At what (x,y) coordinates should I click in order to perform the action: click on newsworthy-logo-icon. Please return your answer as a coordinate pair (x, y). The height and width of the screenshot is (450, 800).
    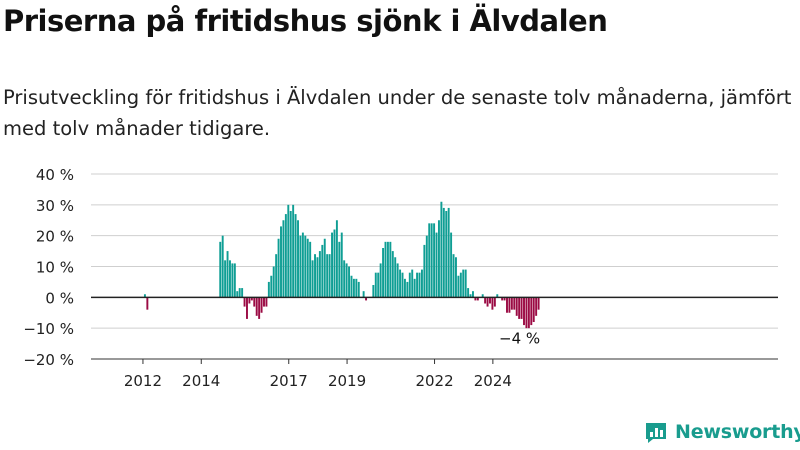
    Looking at the image, I should click on (656, 433).